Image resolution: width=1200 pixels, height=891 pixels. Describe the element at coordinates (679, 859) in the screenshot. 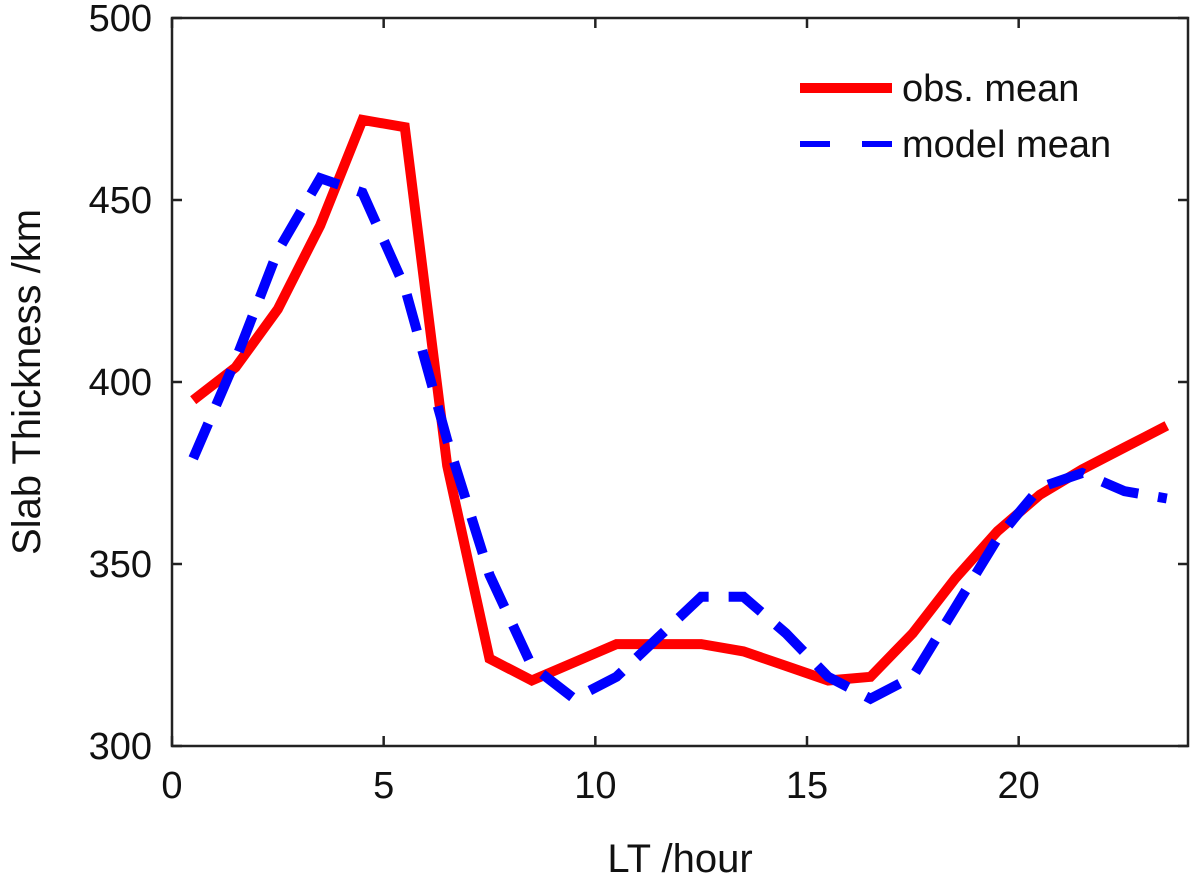

I see `x-axis-title: LT /hour` at that location.